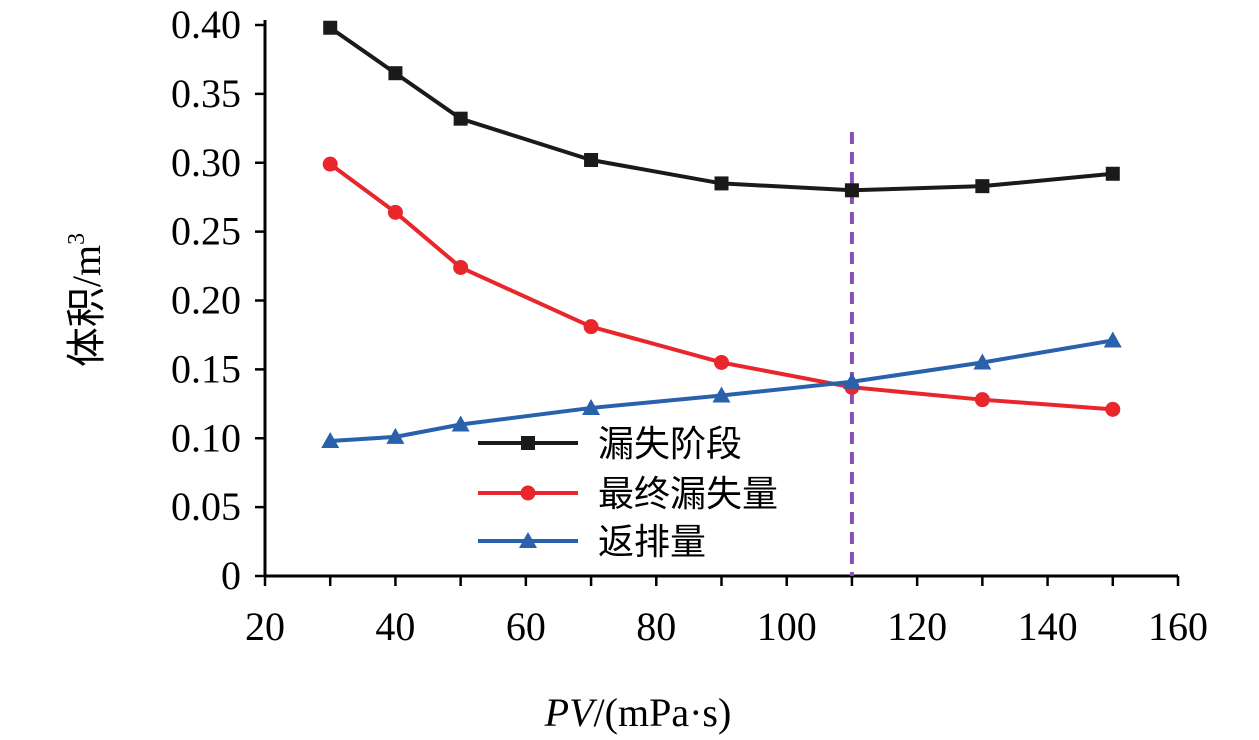 This screenshot has width=1259, height=740. What do you see at coordinates (571, 712) in the screenshot?
I see `x-axis-title-italic: PV` at bounding box center [571, 712].